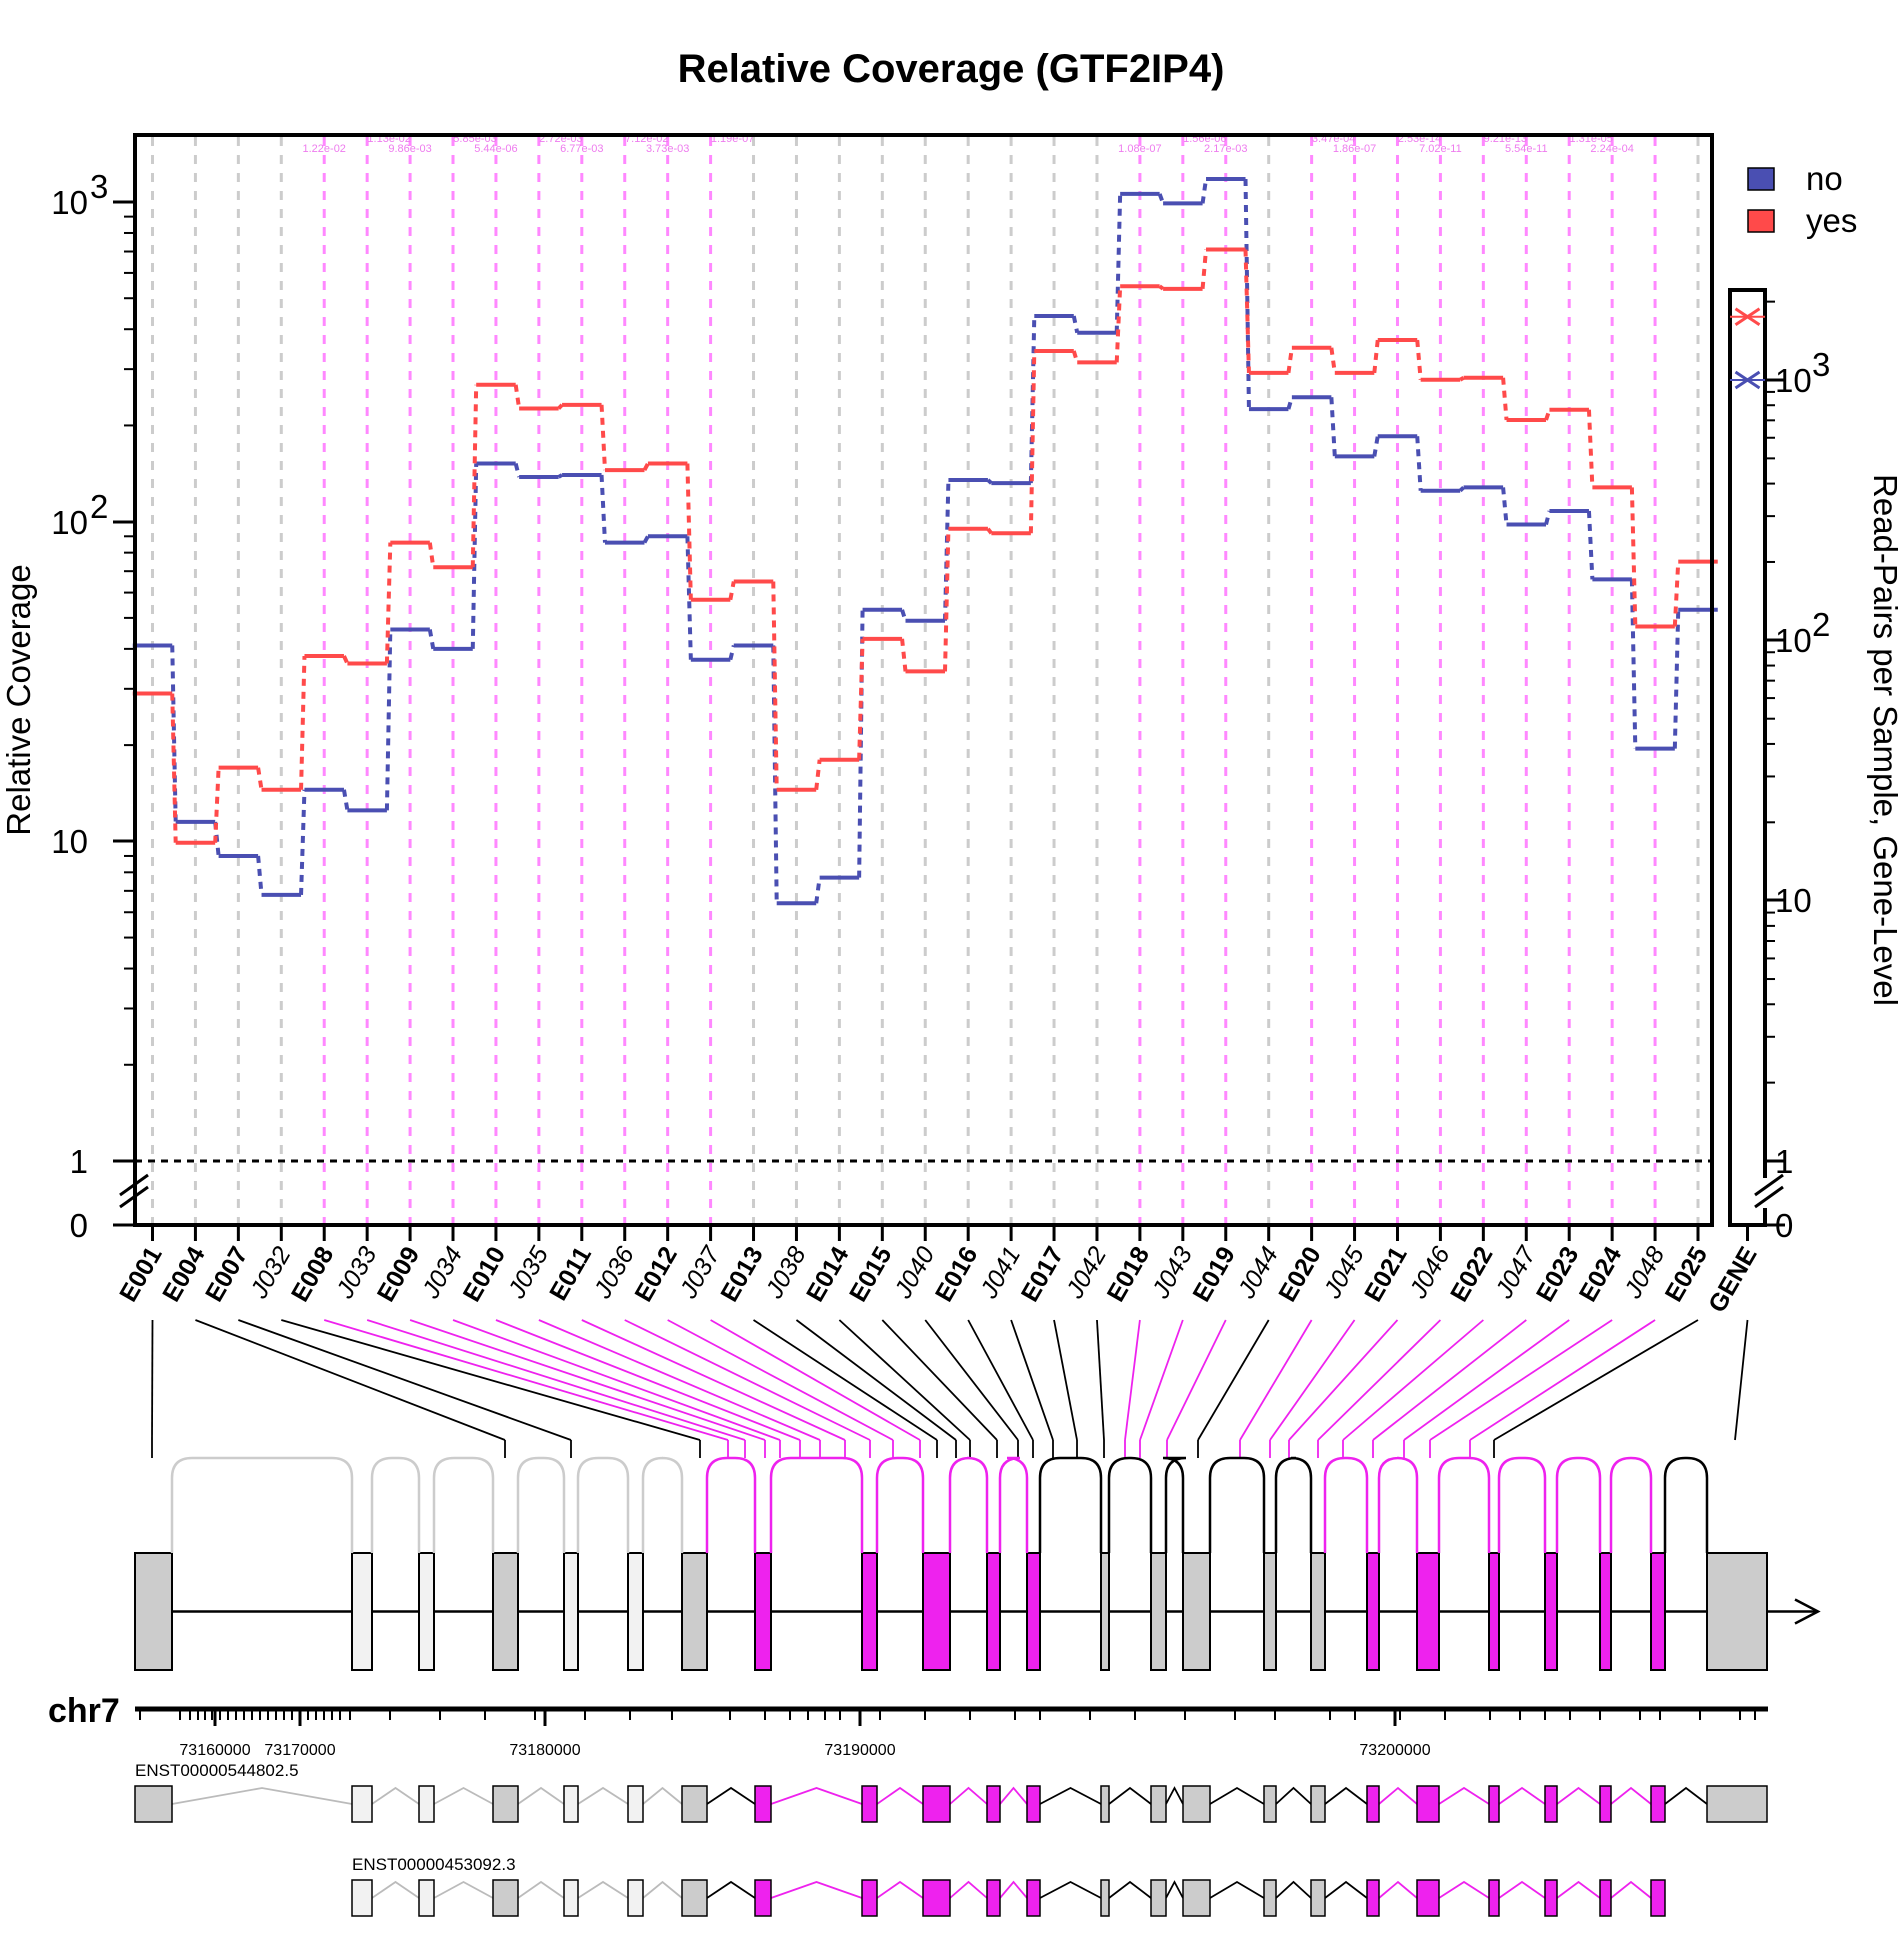 The image size is (1902, 1945). Describe the element at coordinates (1139, 149) in the screenshot. I see `pvalue-label: 1.08e-07` at that location.